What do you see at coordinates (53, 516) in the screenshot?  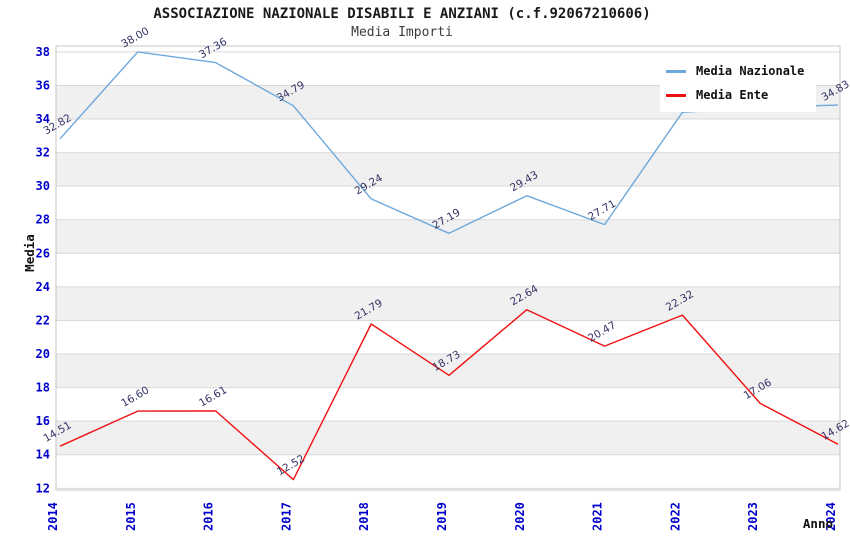 I see `x-tick-label: 2014` at bounding box center [53, 516].